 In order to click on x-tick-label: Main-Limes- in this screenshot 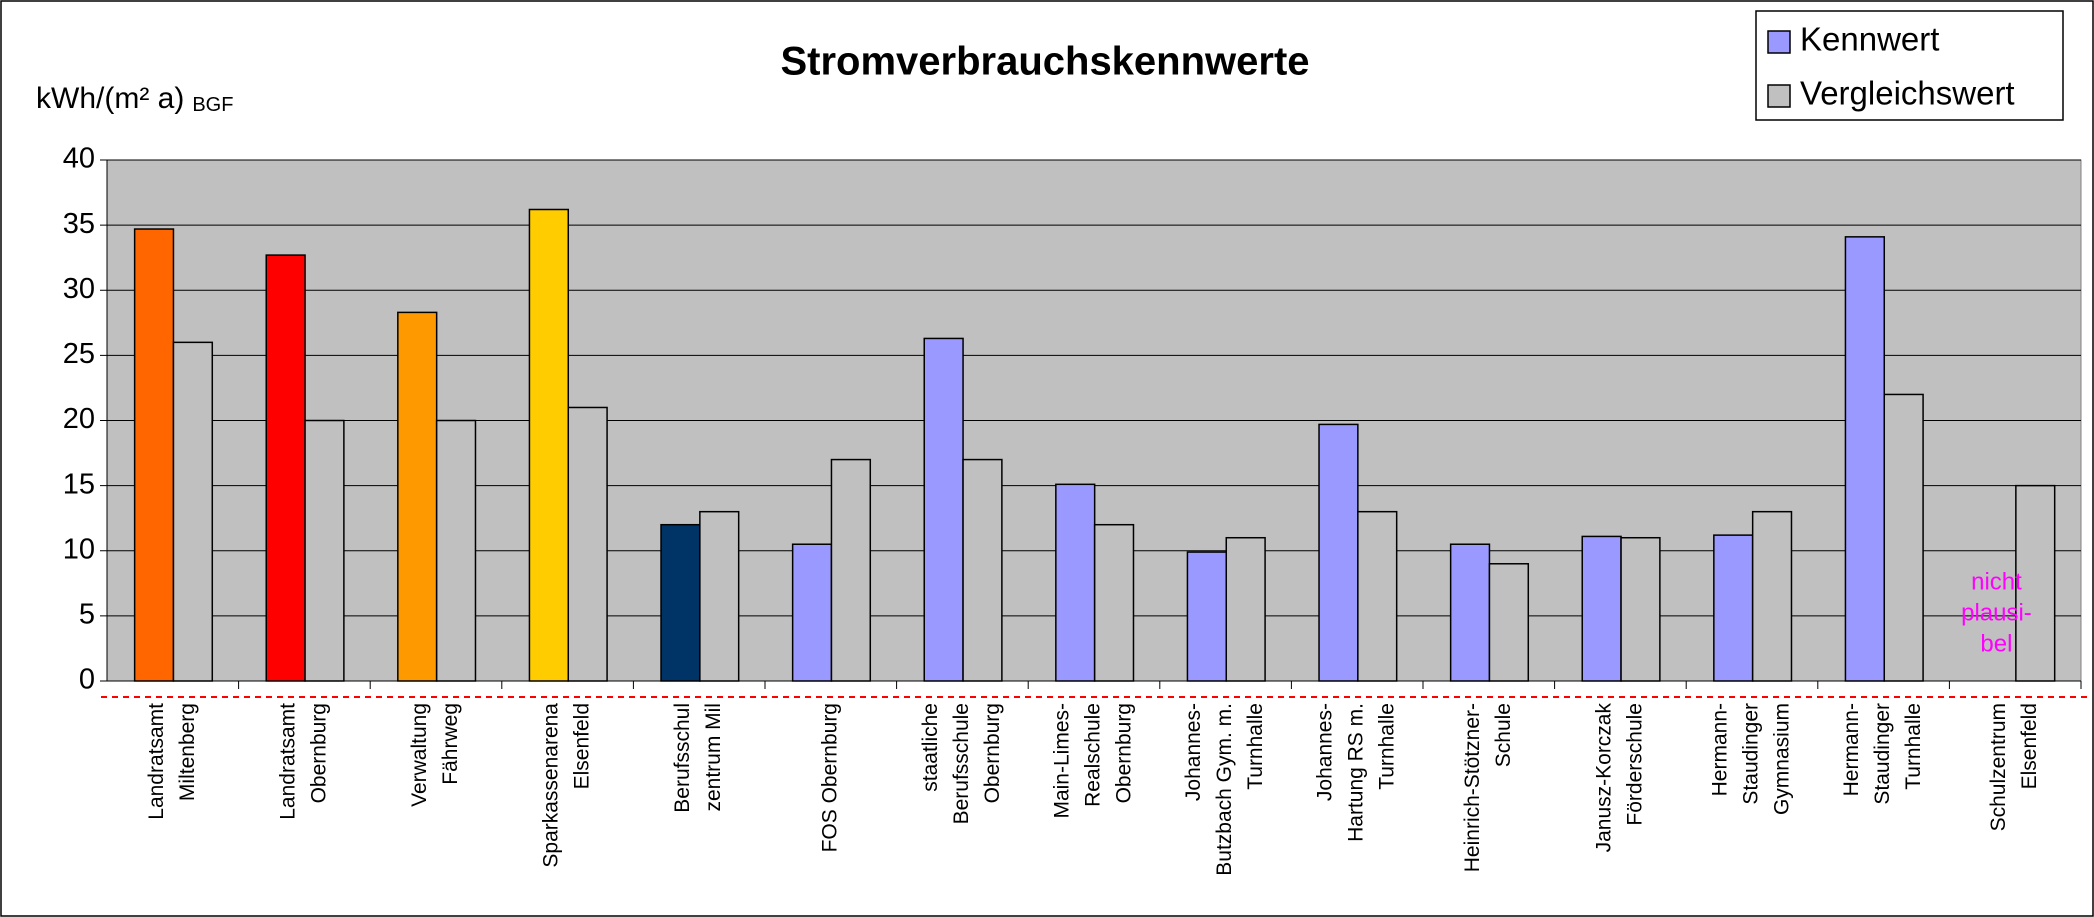, I will do `click(1062, 761)`.